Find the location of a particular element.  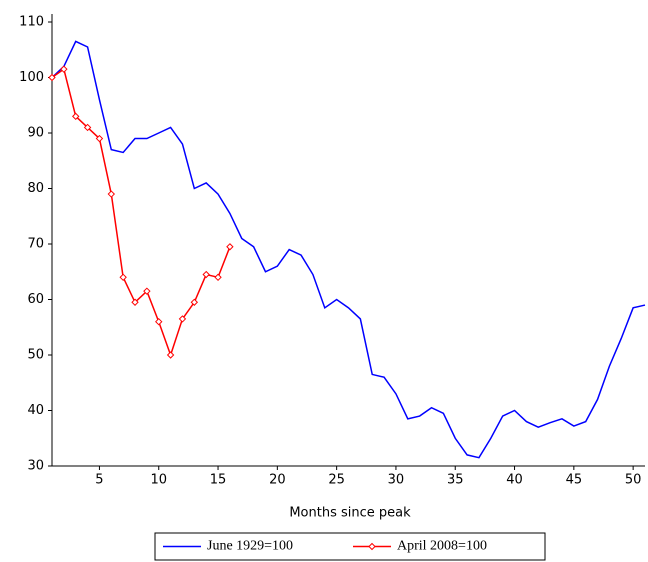

legend-label: June 1929=100 is located at coordinates (250, 546).